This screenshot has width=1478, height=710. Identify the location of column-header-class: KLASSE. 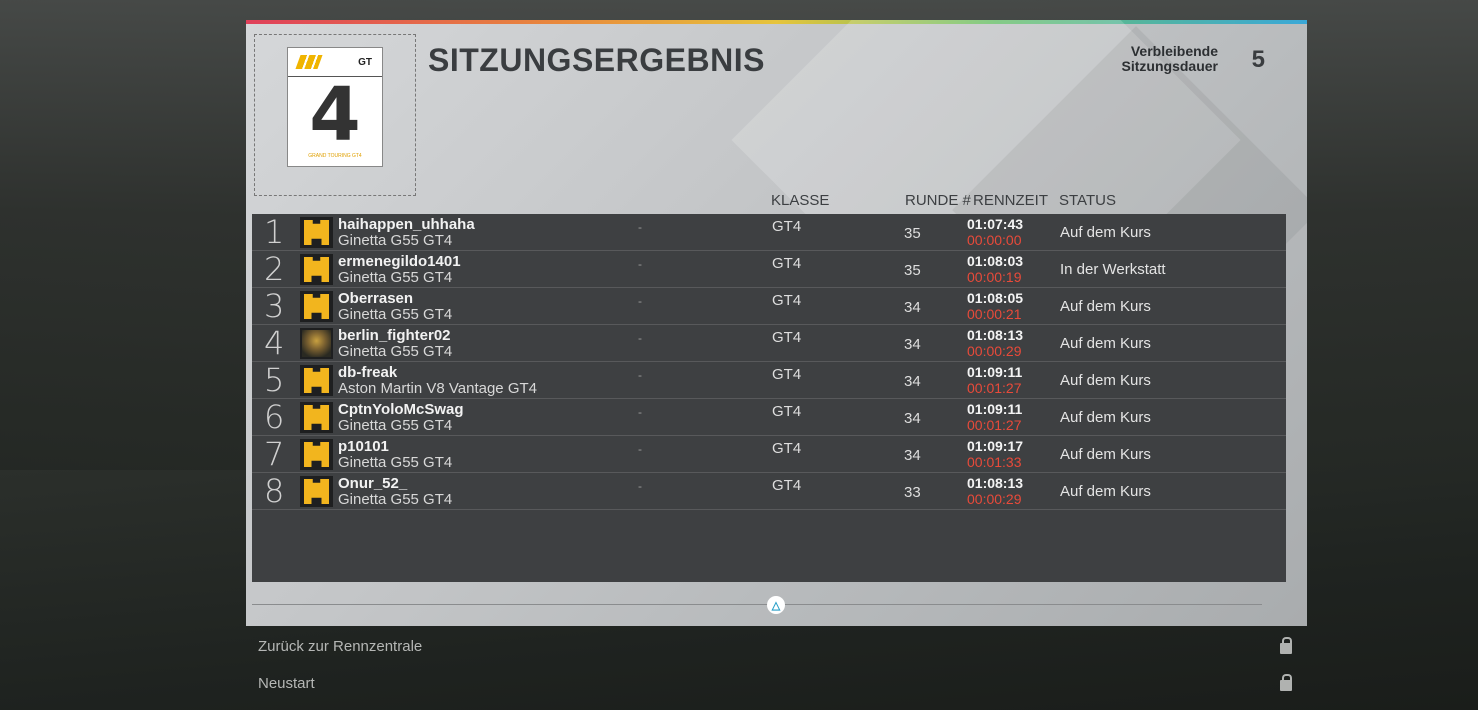
(800, 200).